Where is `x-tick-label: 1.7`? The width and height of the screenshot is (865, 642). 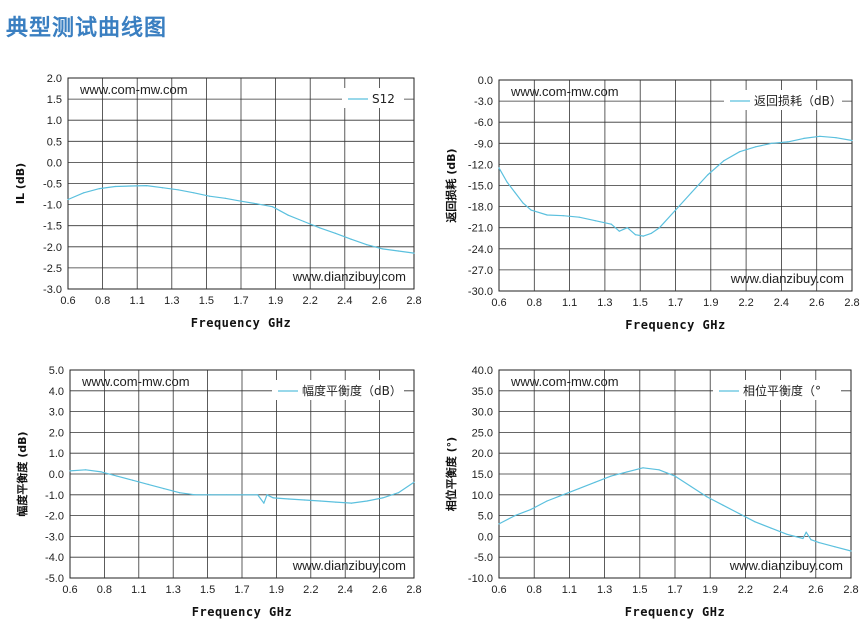
x-tick-label: 1.7 is located at coordinates (240, 301).